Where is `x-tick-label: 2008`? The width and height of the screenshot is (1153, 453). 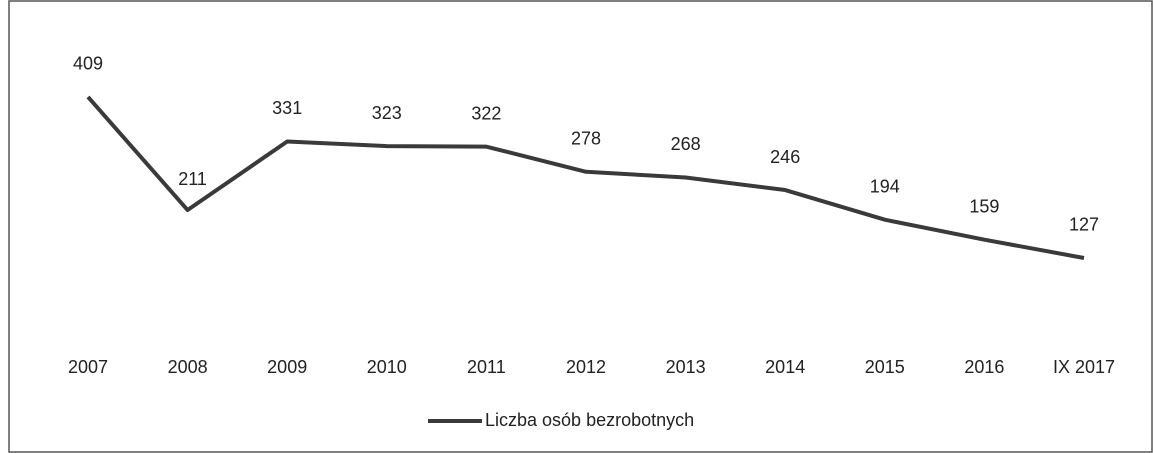
x-tick-label: 2008 is located at coordinates (188, 367).